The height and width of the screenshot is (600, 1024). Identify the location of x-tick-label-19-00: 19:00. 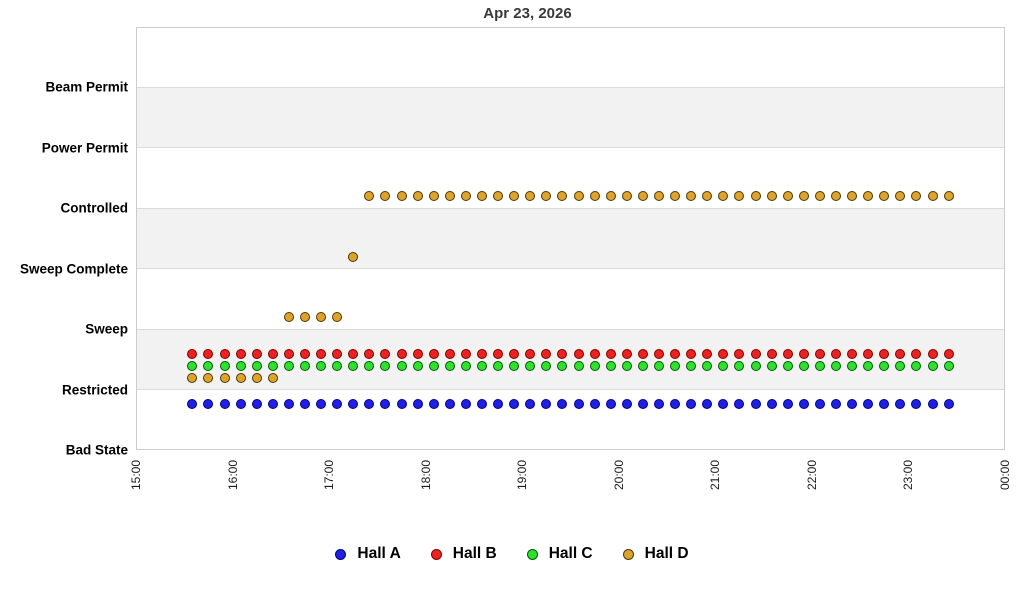
(522, 475).